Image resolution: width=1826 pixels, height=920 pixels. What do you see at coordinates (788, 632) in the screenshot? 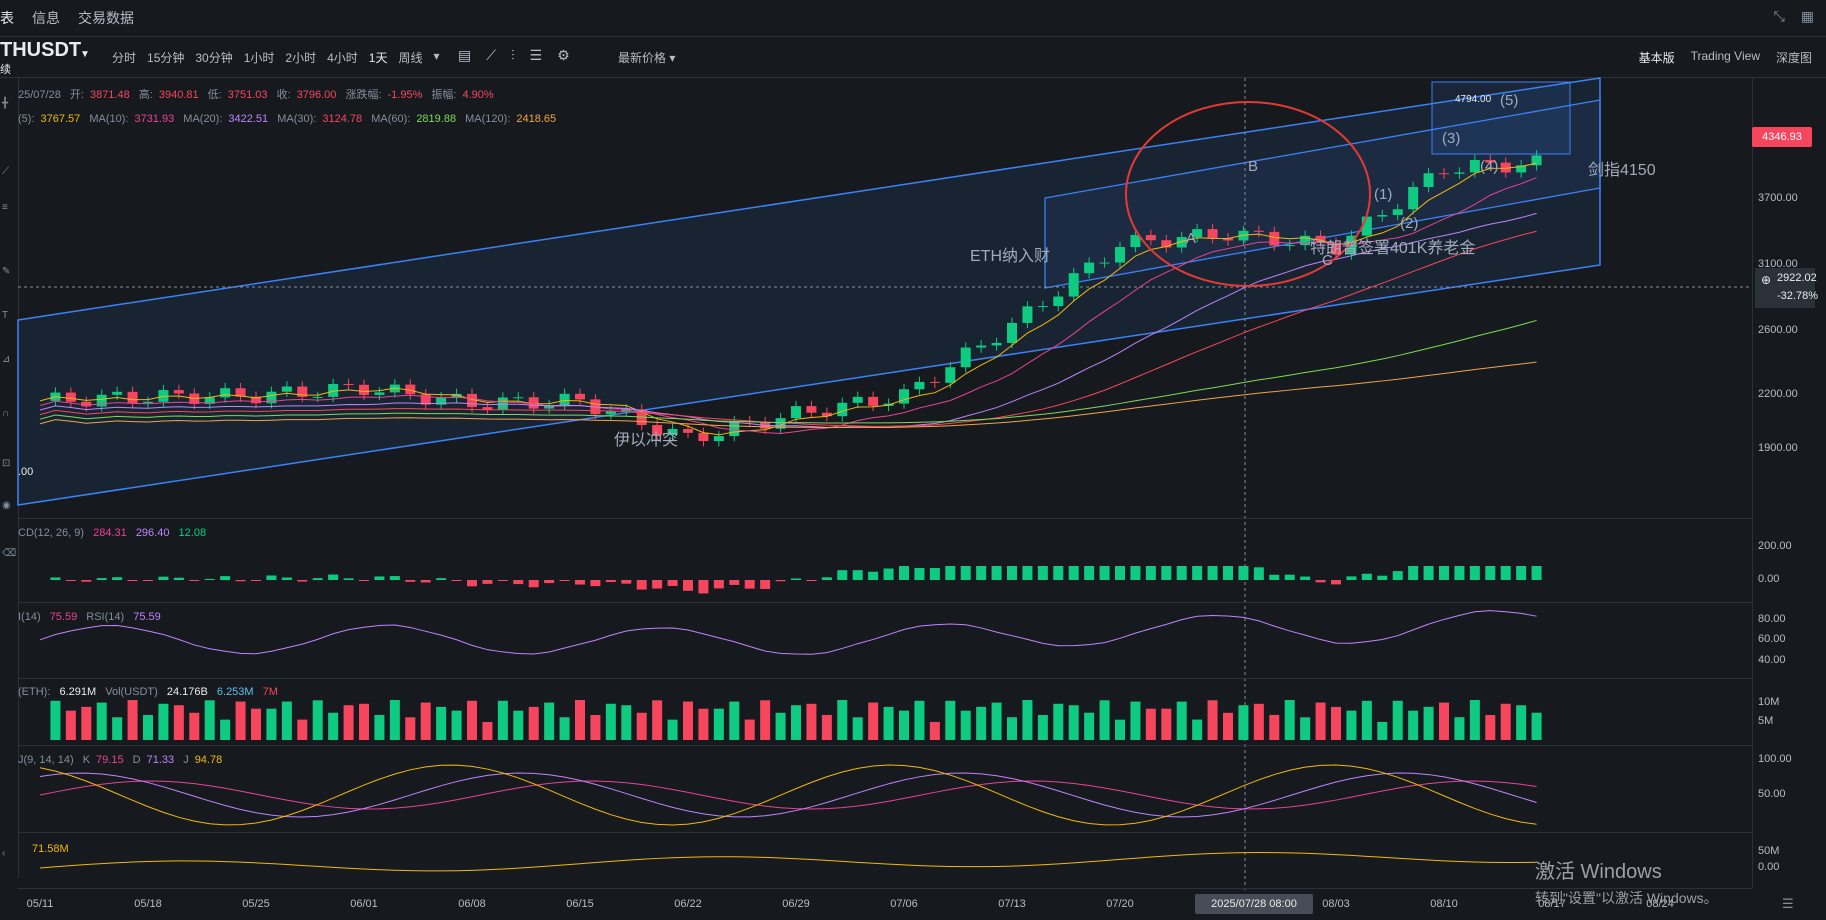
I see `rsi-line` at bounding box center [788, 632].